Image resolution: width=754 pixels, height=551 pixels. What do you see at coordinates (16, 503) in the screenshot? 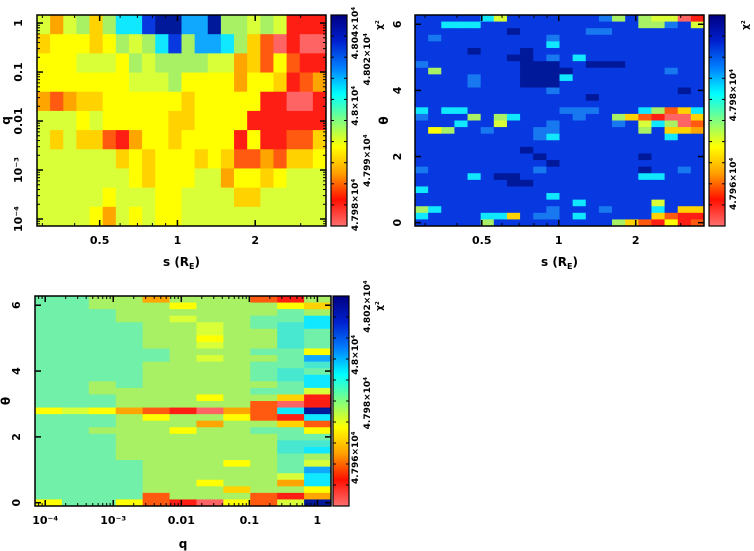
I see `y-tick-label: 0` at bounding box center [16, 503].